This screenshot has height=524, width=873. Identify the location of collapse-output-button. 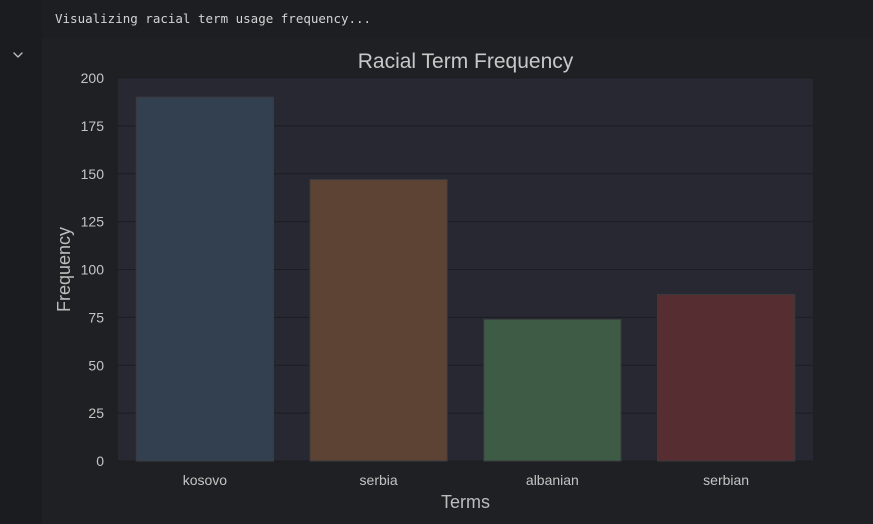
(18, 55).